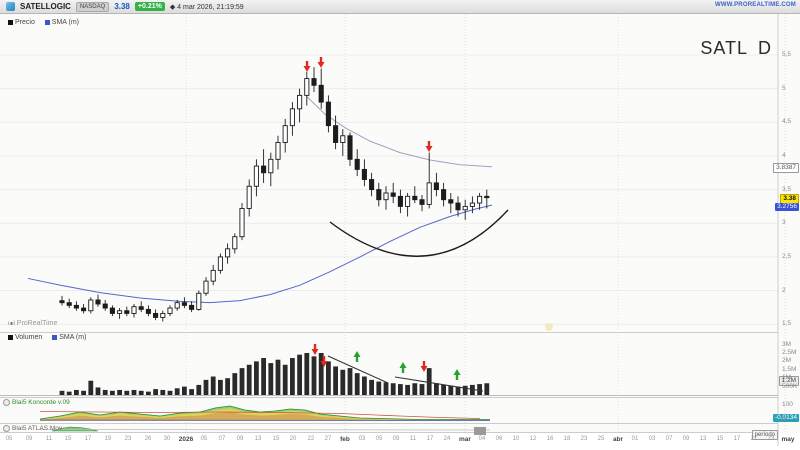  I want to click on volume-pane-legend: Volumen SMA (m), so click(51, 337).